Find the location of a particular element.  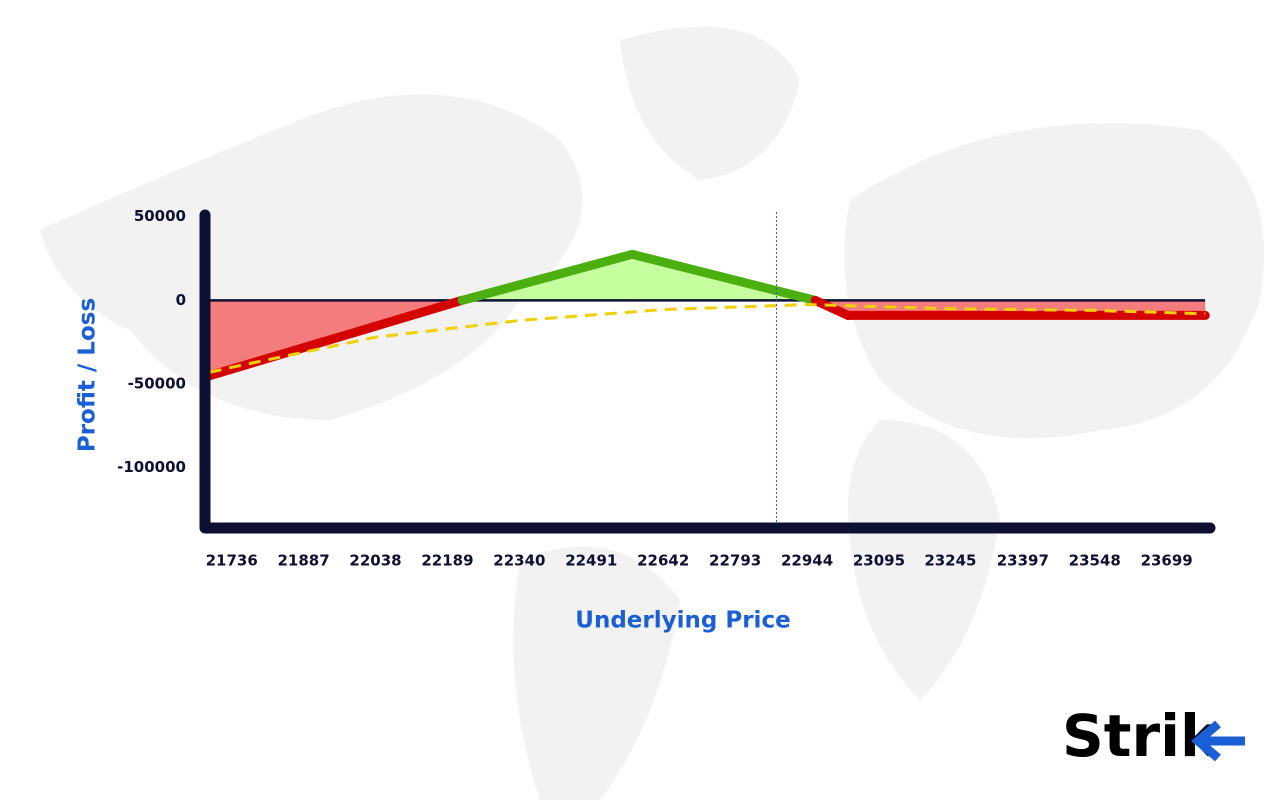

x-tick-label: 23699 is located at coordinates (1167, 561).